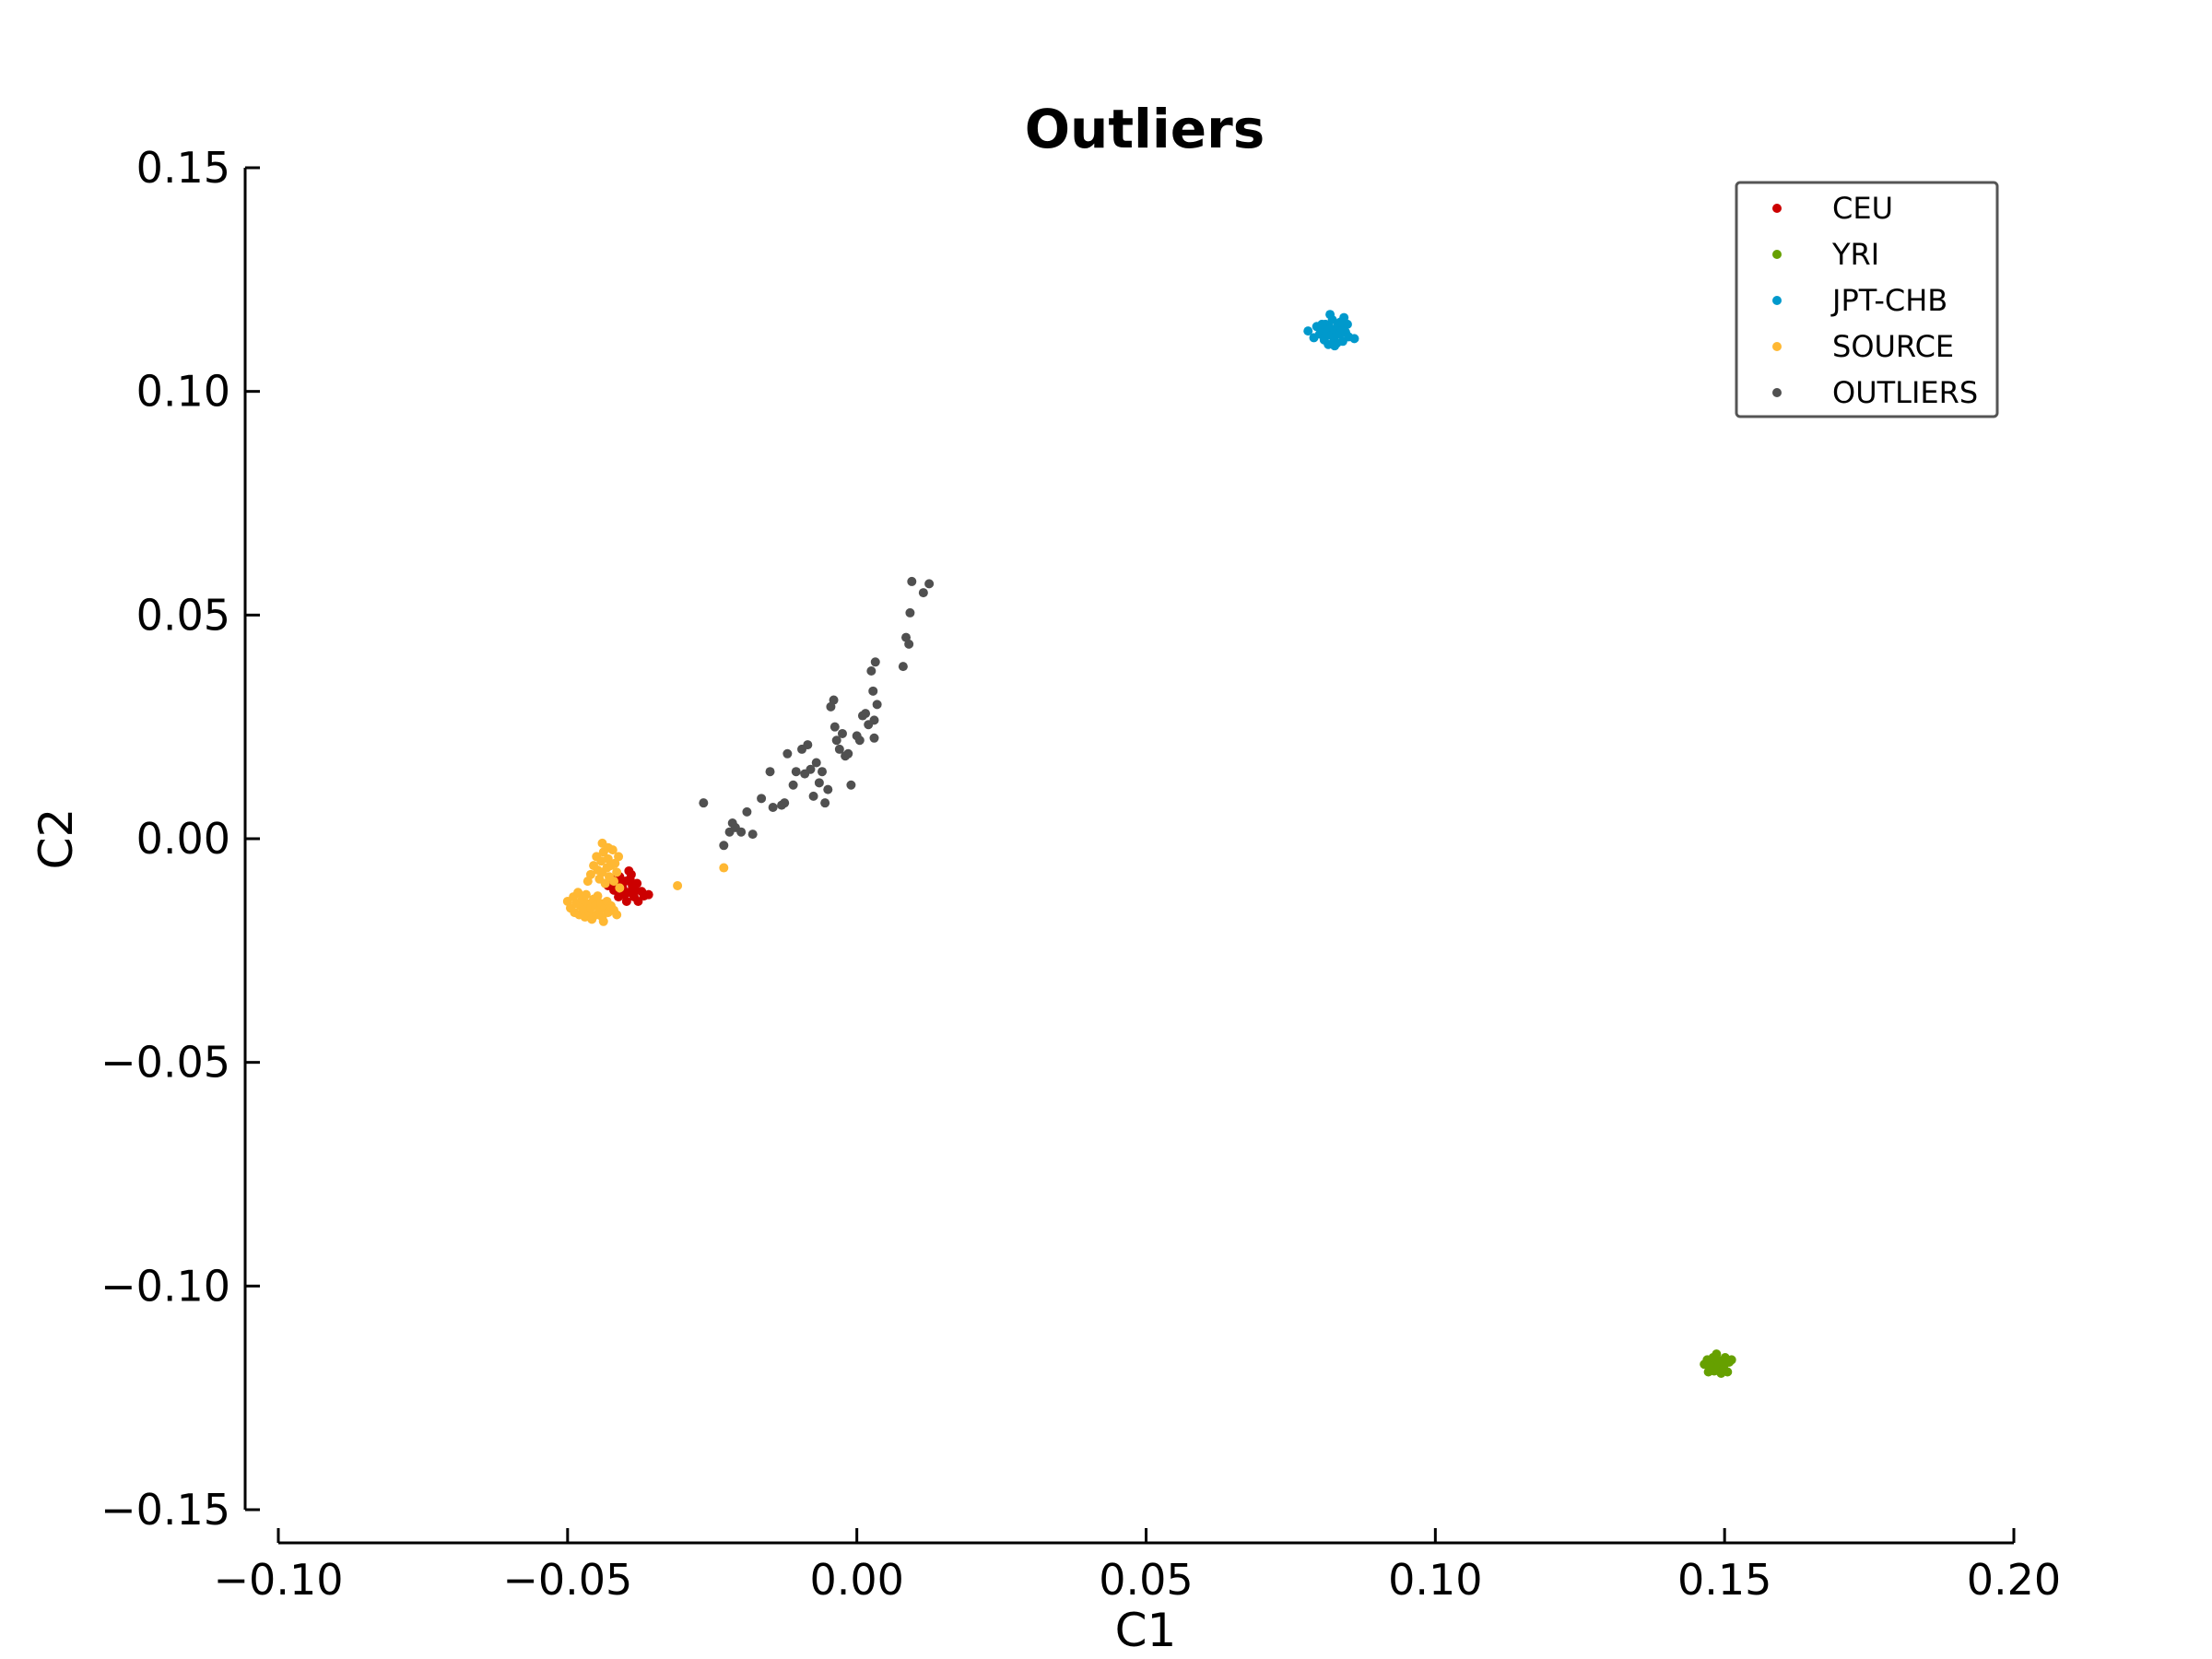  I want to click on series-jpt-chb, so click(1331, 330).